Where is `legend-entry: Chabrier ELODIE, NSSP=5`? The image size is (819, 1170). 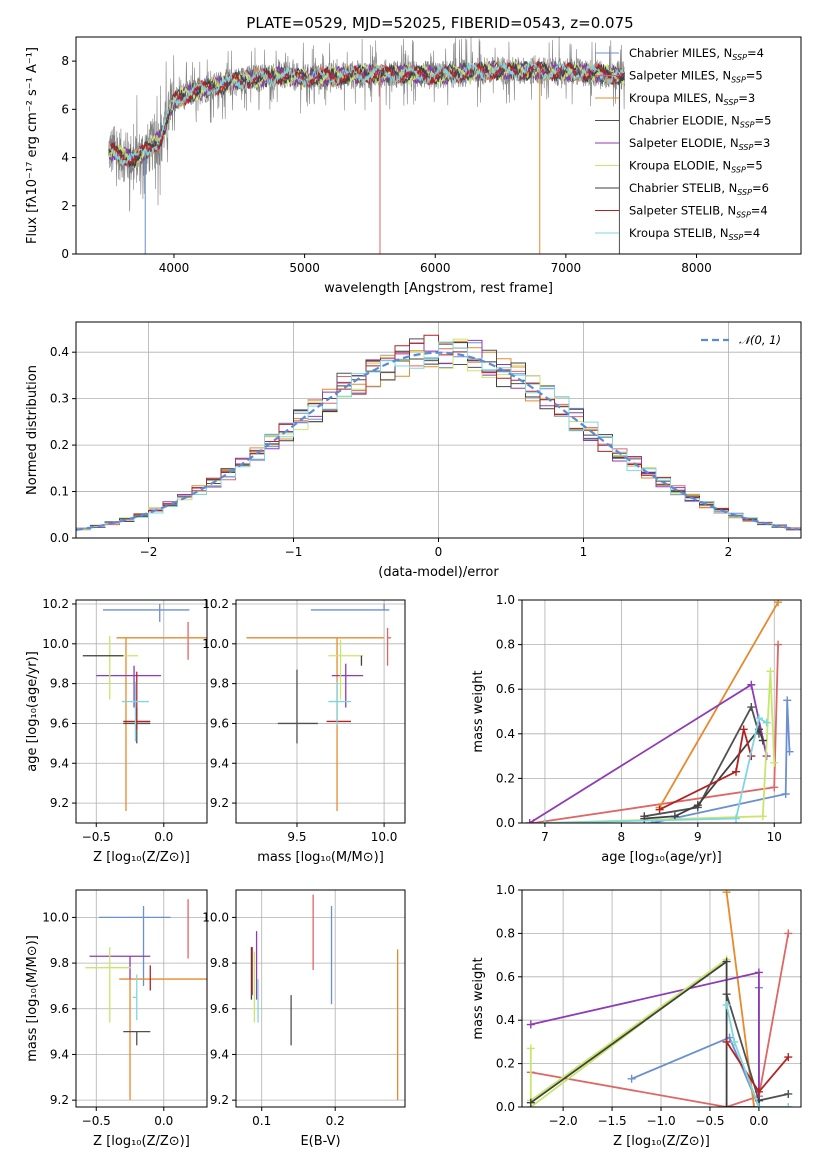 legend-entry: Chabrier ELODIE, NSSP=5 is located at coordinates (700, 122).